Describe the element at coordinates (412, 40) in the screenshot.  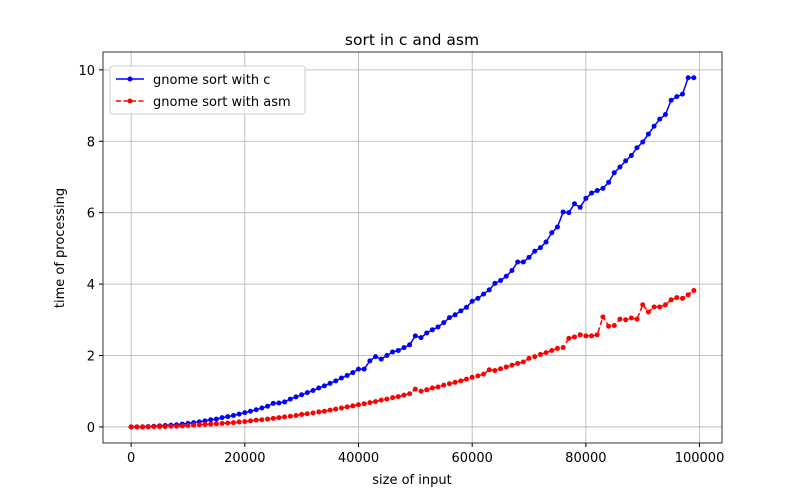
I see `chart-title: sort in c and asm` at that location.